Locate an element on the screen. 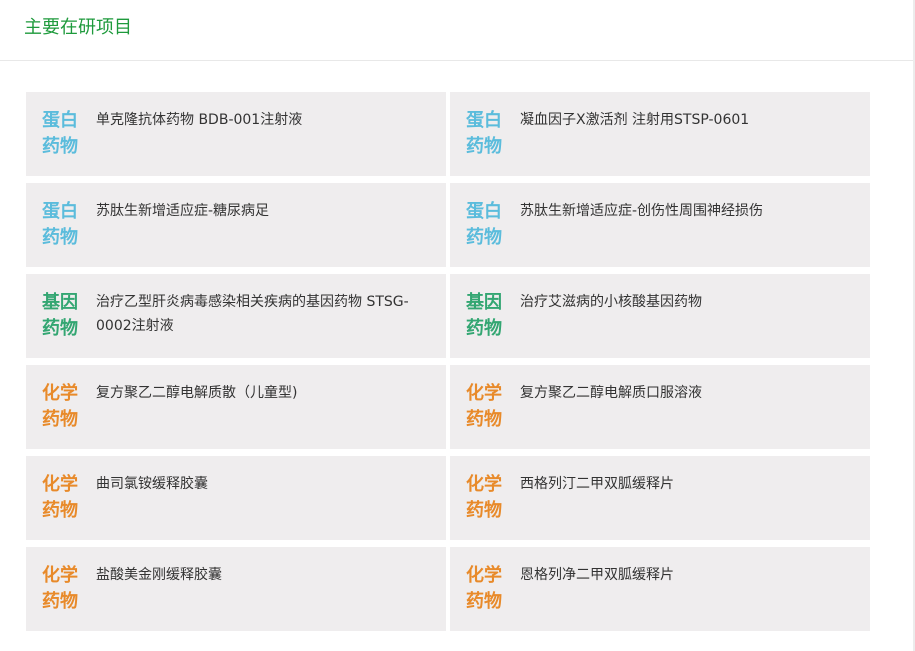  project-card: 基因药物 治疗艾滋病的小核酸基因药物 is located at coordinates (660, 316).